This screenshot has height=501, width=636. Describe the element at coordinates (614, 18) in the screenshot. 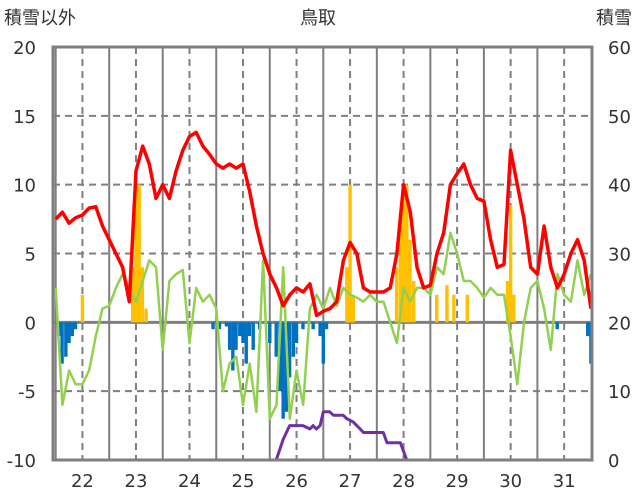

I see `right-axis-label: 積雪` at that location.